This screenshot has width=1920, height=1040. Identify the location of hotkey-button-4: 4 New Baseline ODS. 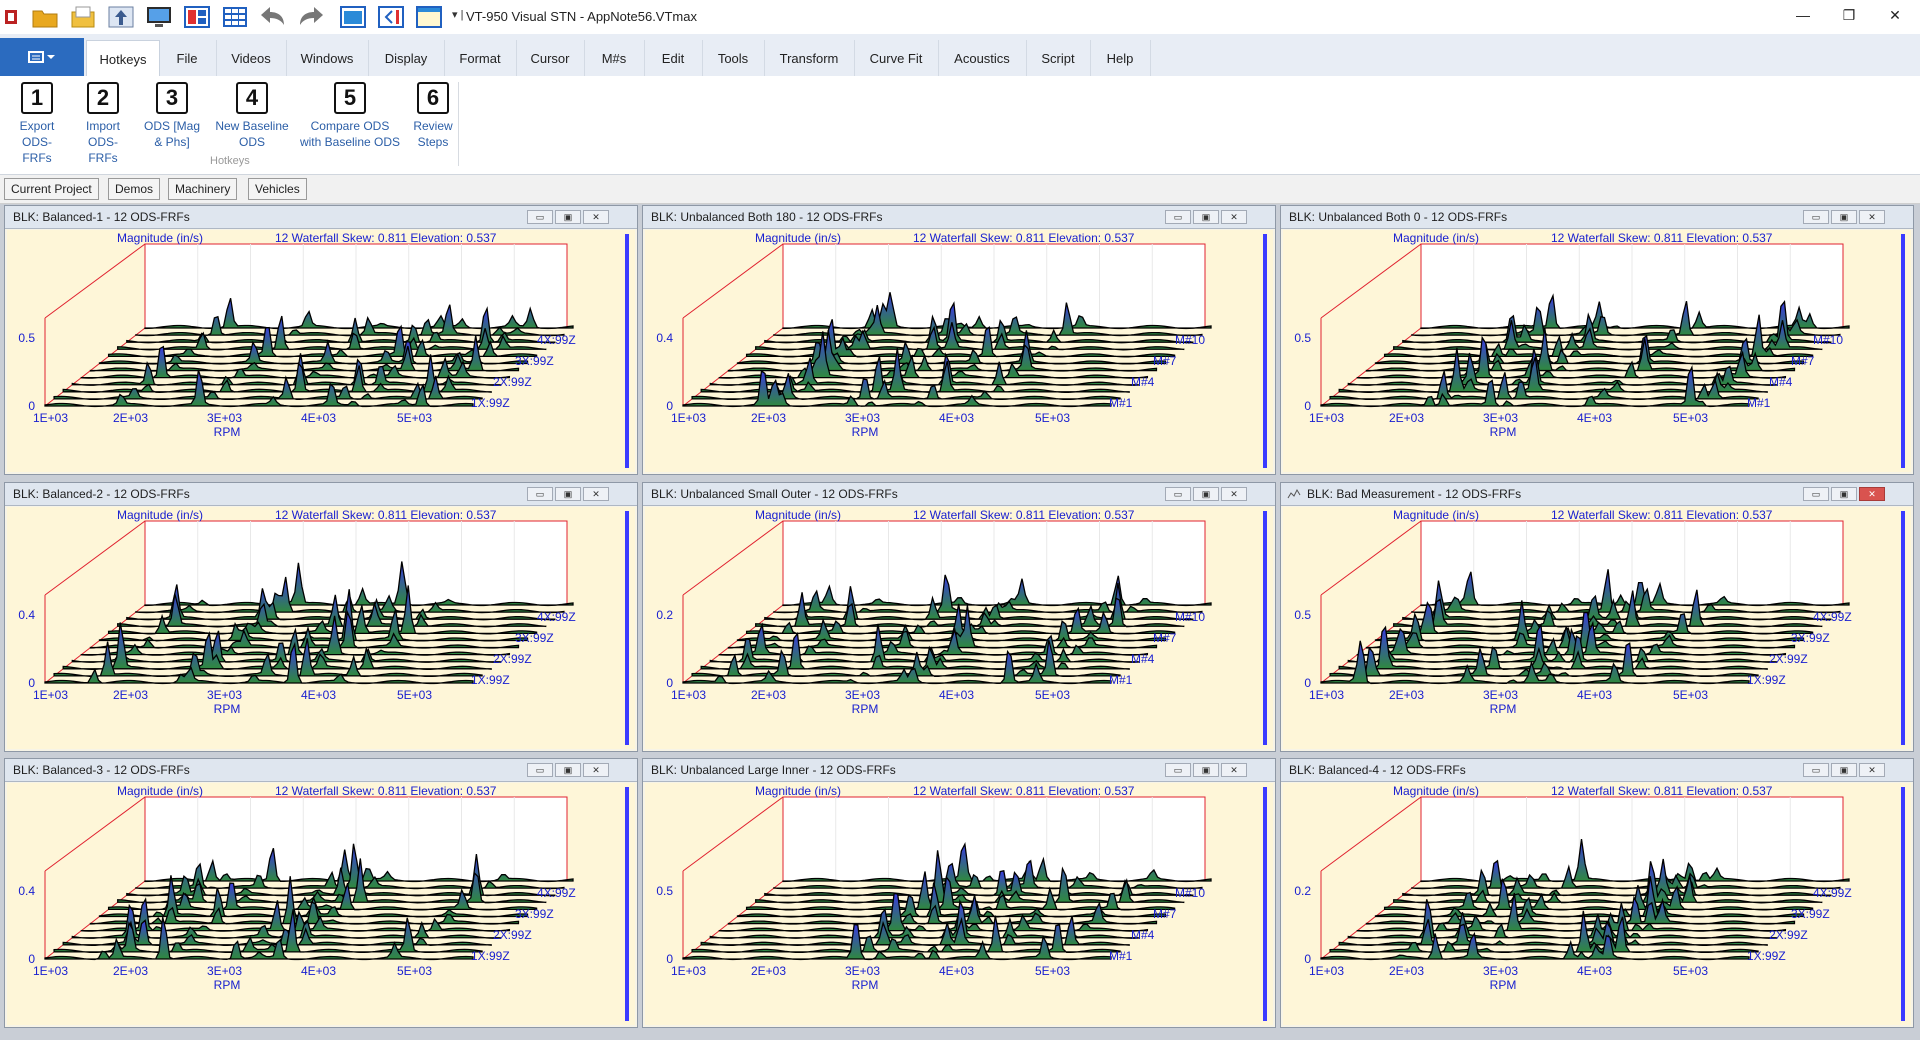
(252, 116).